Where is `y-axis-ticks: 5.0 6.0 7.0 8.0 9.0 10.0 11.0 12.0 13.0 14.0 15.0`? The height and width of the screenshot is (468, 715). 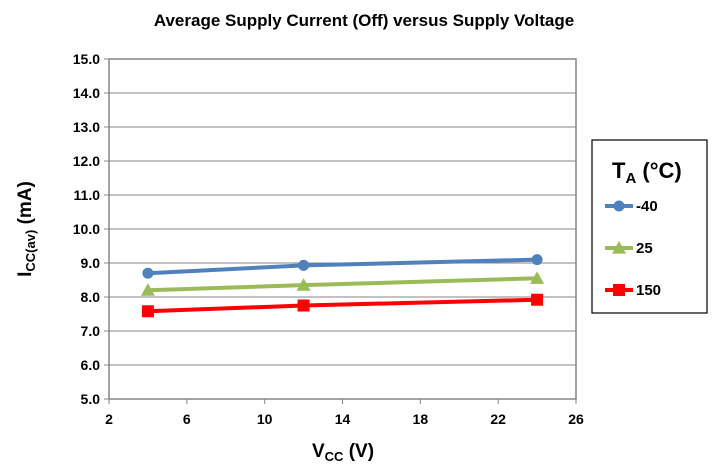
y-axis-ticks: 5.0 6.0 7.0 8.0 9.0 10.0 11.0 12.0 13.0 14.0 15.0 is located at coordinates (91, 229).